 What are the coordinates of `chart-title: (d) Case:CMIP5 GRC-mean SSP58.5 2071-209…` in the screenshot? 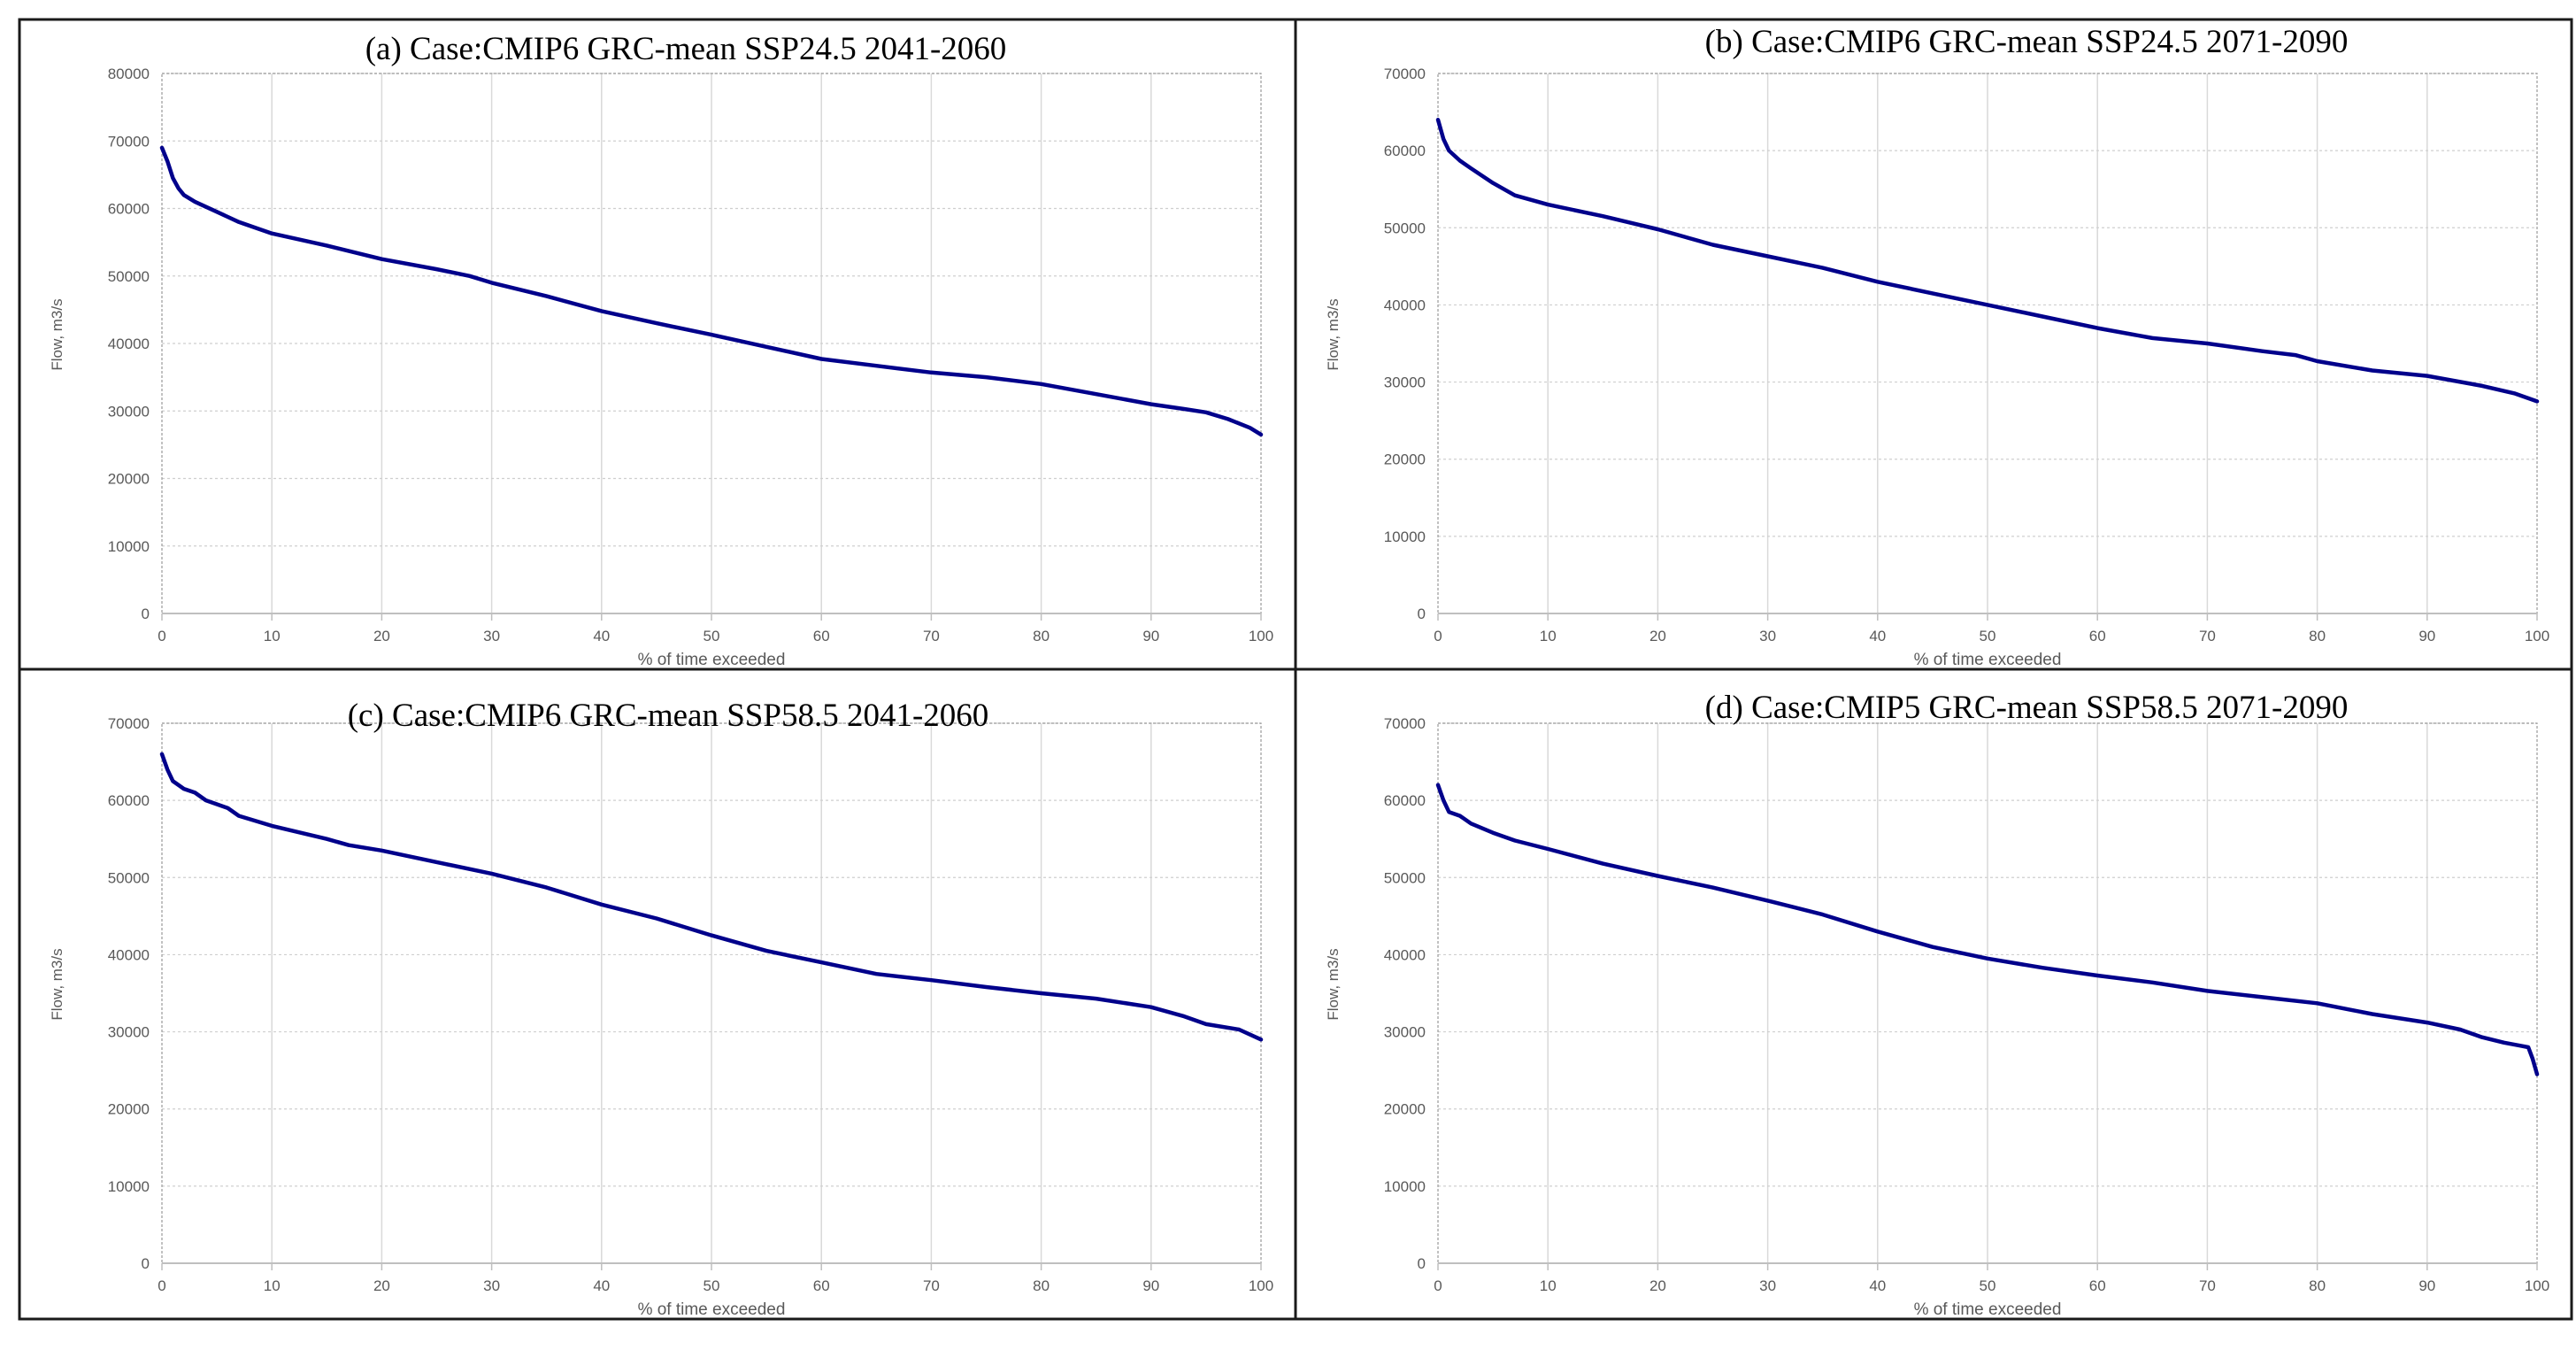 It's located at (2027, 708).